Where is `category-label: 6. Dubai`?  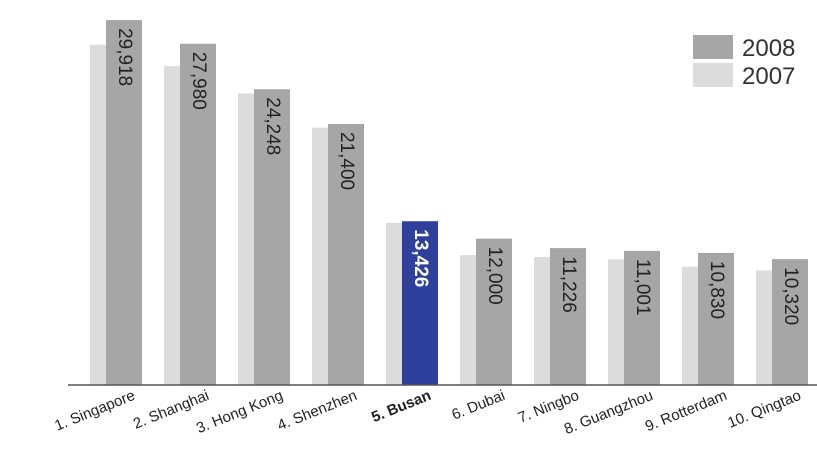
category-label: 6. Dubai is located at coordinates (478, 405).